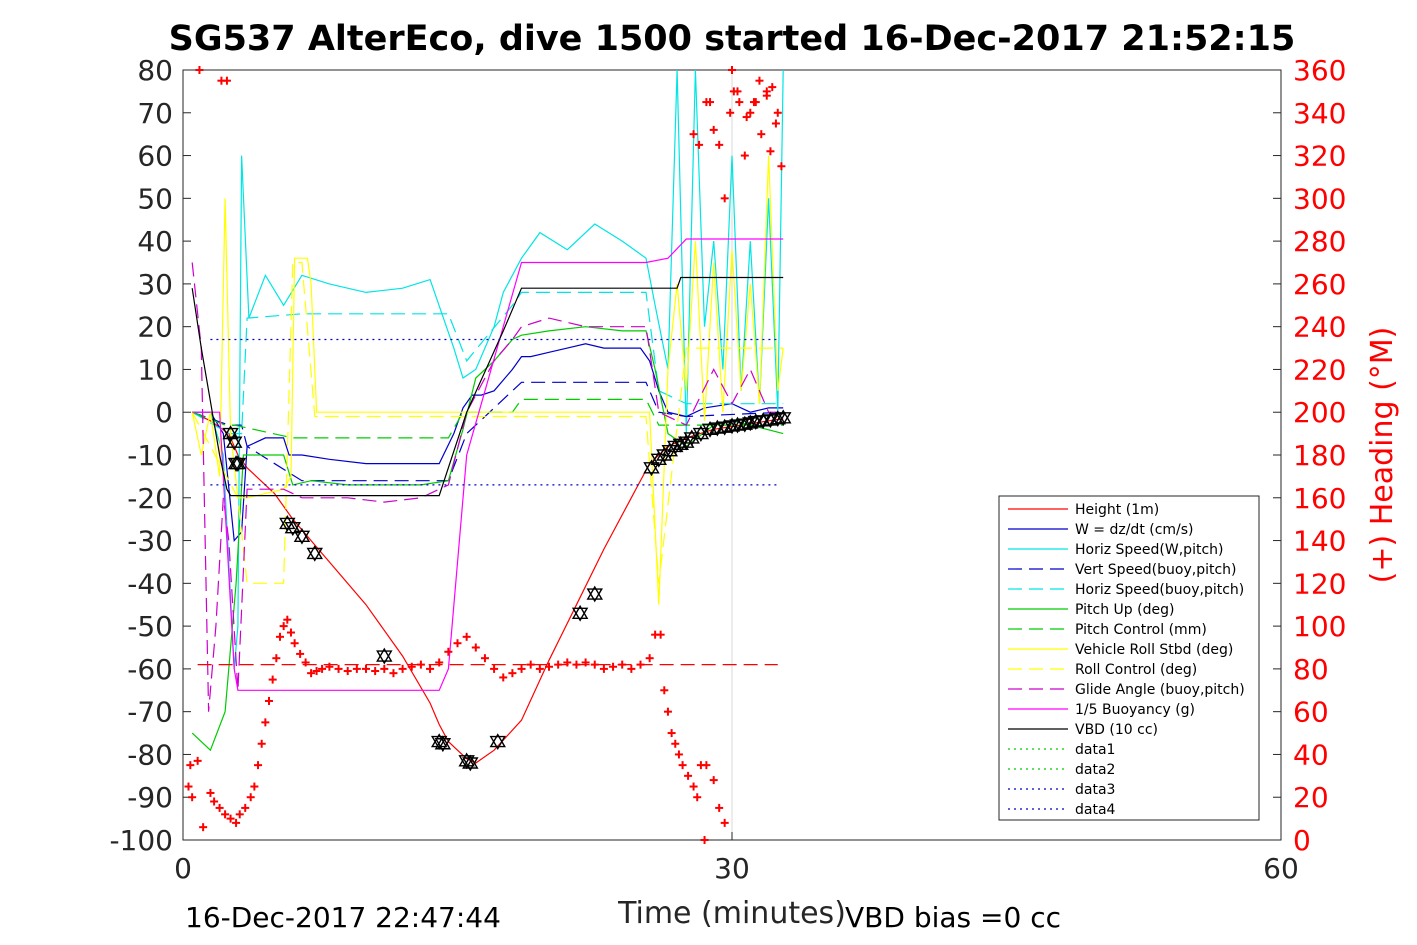  Describe the element at coordinates (1302, 840) in the screenshot. I see `y-tick-label-right: 0` at that location.